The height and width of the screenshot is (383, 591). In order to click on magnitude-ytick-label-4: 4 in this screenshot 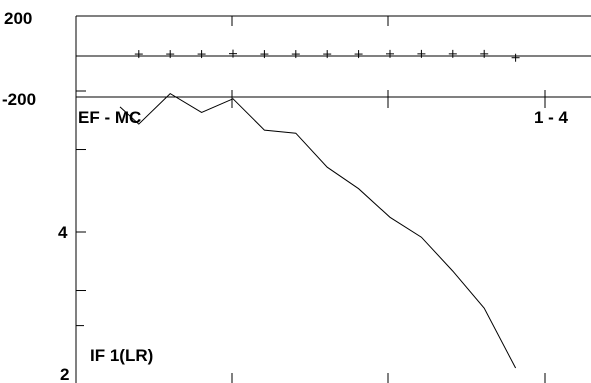, I will do `click(63, 232)`.